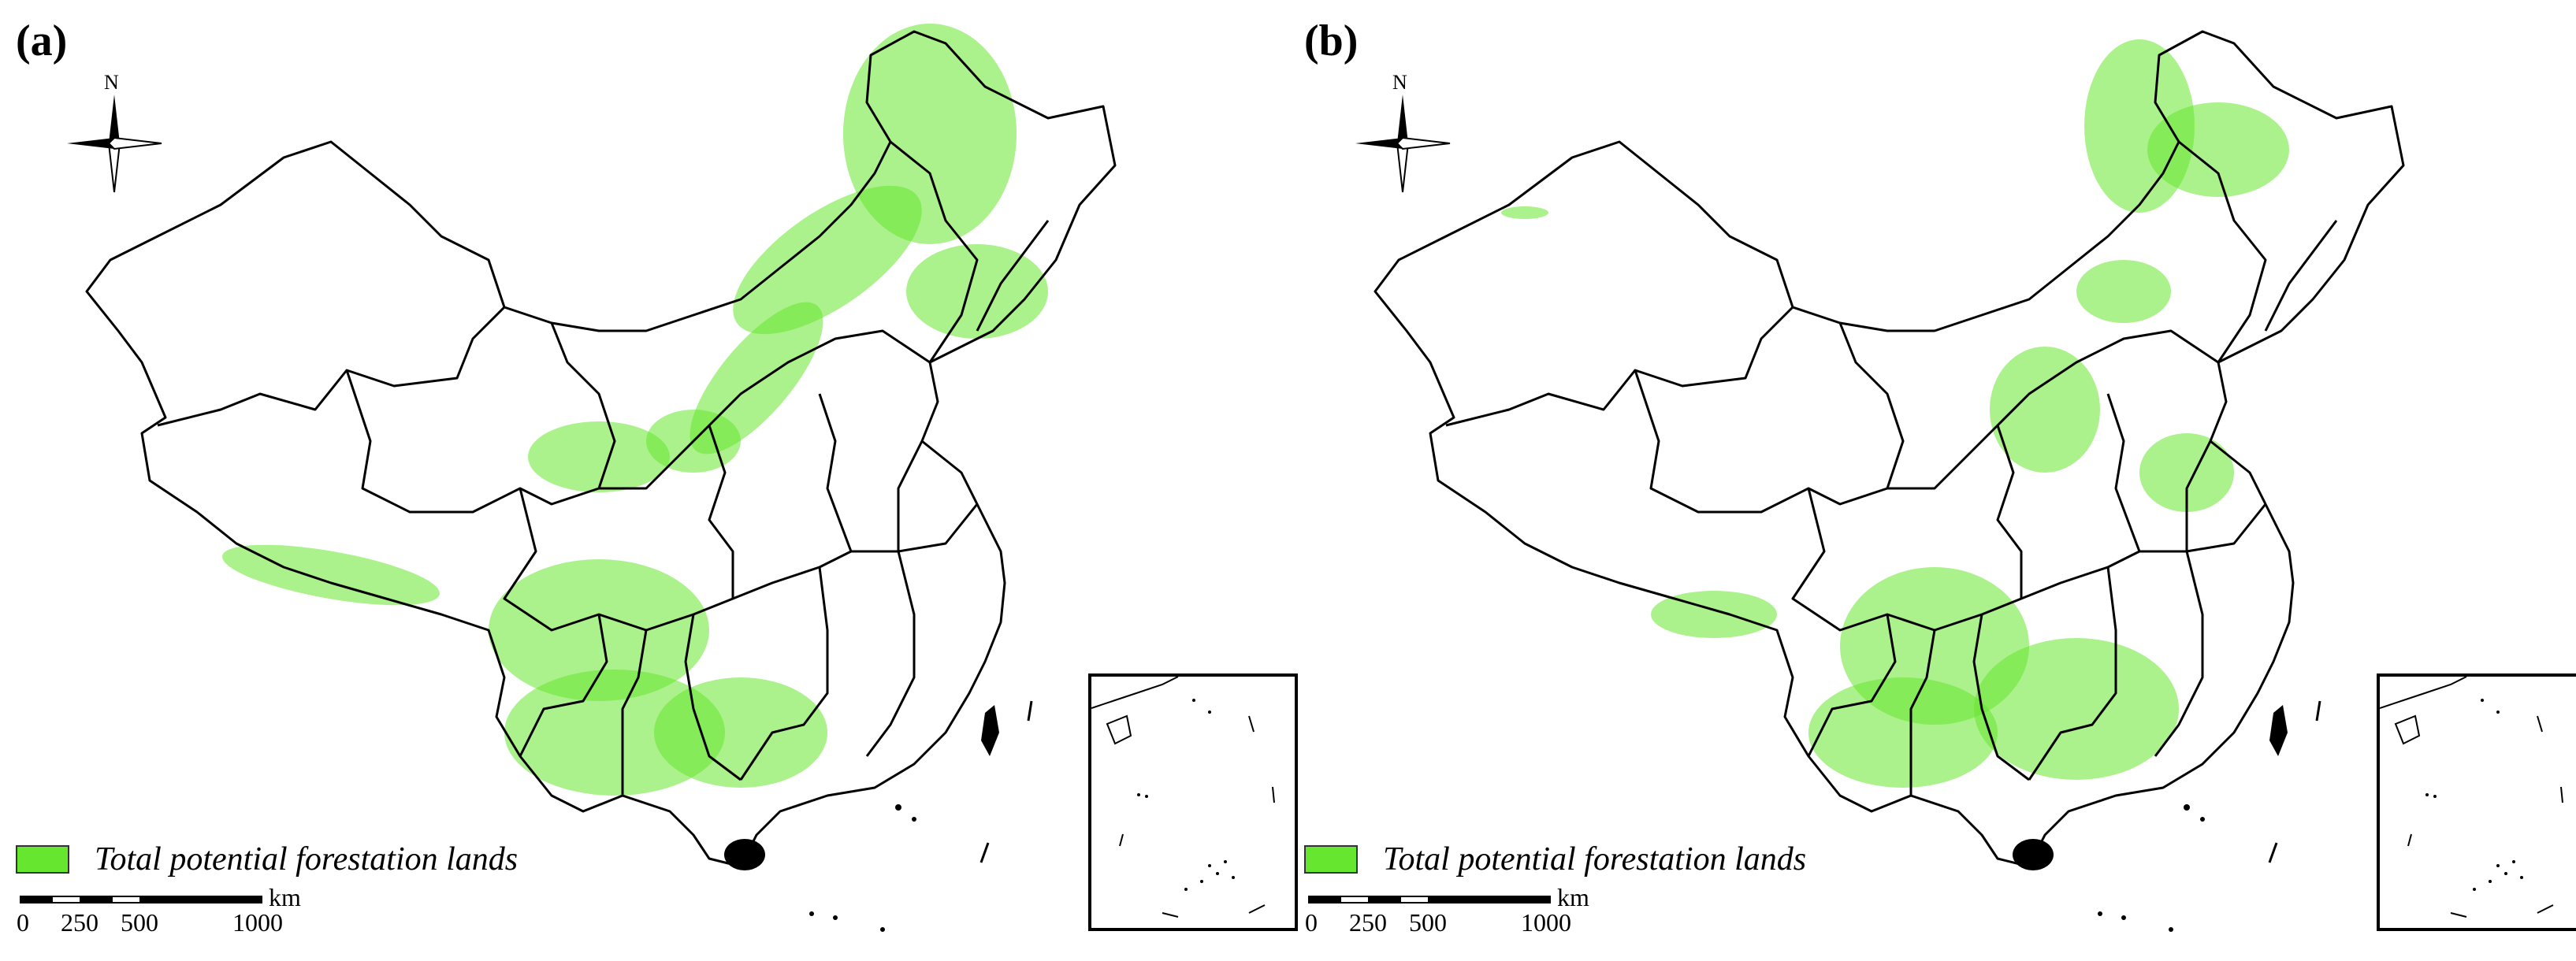  What do you see at coordinates (42, 41) in the screenshot?
I see `panel-label: (a)` at bounding box center [42, 41].